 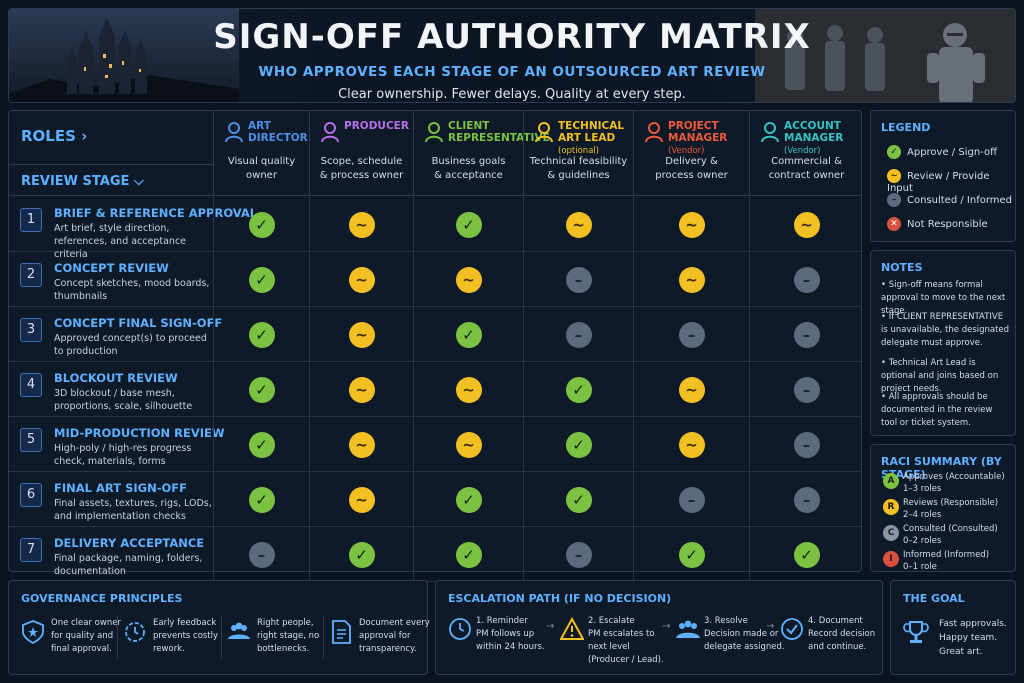 I want to click on role-desc-line: process owner, so click(x=691, y=175).